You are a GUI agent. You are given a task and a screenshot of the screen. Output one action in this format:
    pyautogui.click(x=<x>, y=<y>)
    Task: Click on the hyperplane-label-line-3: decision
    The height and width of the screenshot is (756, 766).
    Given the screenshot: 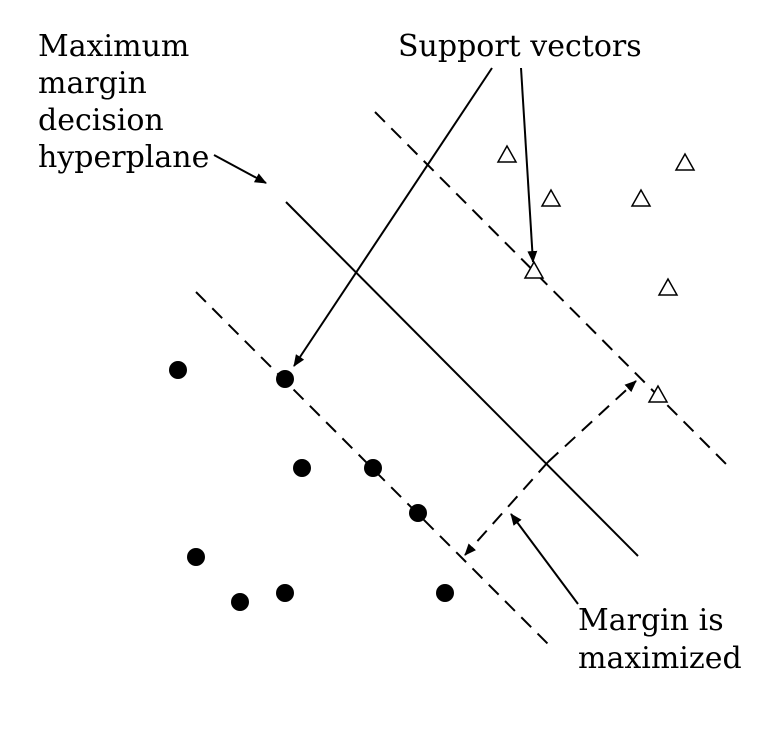 What is the action you would take?
    pyautogui.click(x=101, y=120)
    